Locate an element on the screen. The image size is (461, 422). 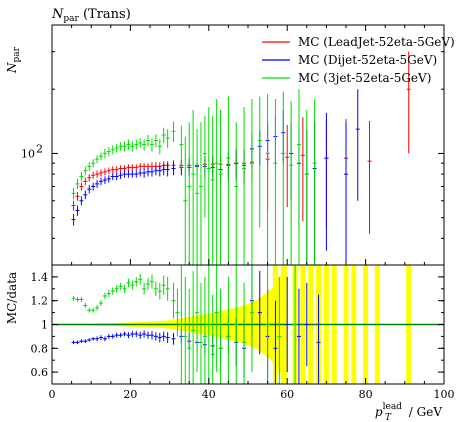
legend-entry-leadjet: MC (LeadJet-52eta-5GeV) is located at coordinates (358, 42).